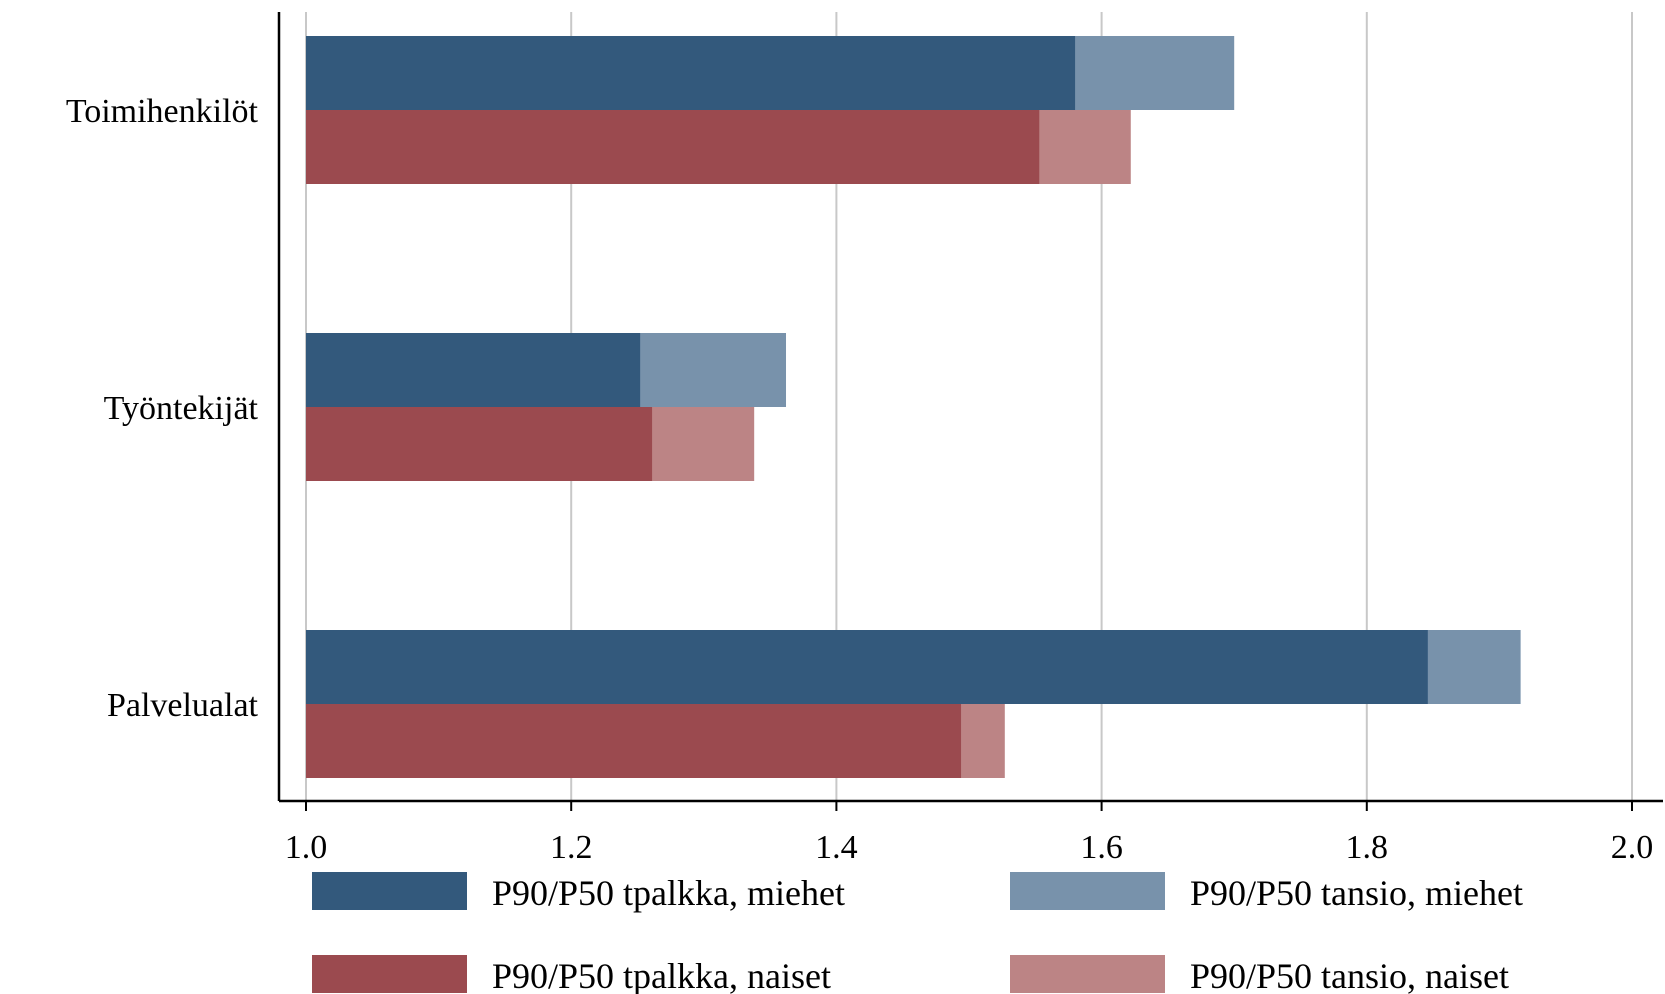 The height and width of the screenshot is (994, 1665). What do you see at coordinates (668, 893) in the screenshot?
I see `legend-label: P90/P50 tpalkka, miehet` at bounding box center [668, 893].